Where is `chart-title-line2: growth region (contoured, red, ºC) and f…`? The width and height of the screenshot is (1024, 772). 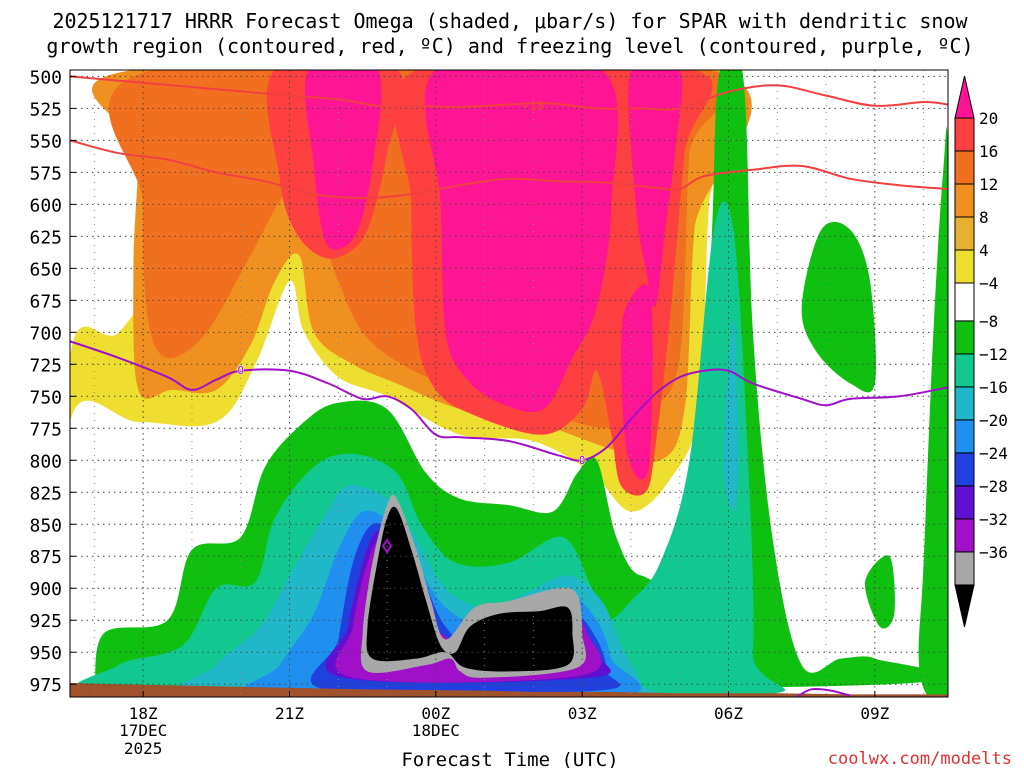
chart-title-line2: growth region (contoured, red, ºC) and f… is located at coordinates (509, 46).